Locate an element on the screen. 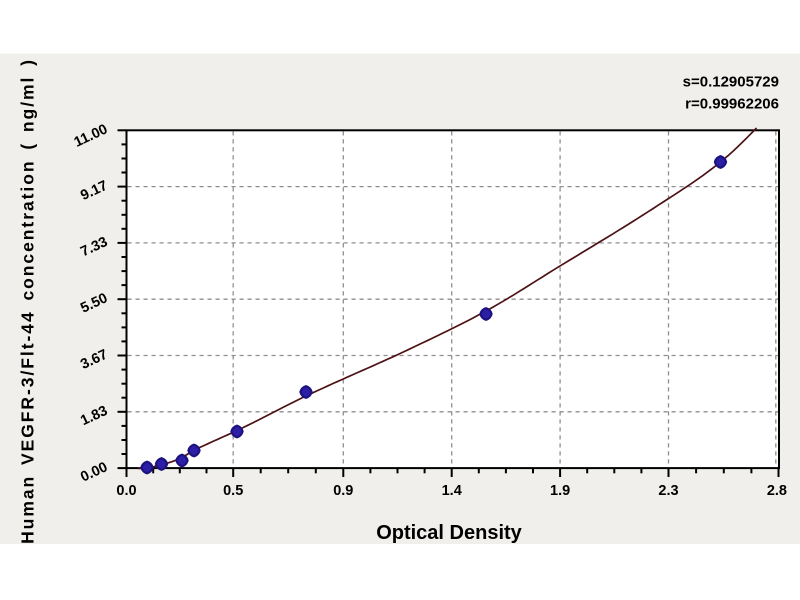 Image resolution: width=800 pixels, height=600 pixels. svg-text: 0.0 is located at coordinates (126, 491).